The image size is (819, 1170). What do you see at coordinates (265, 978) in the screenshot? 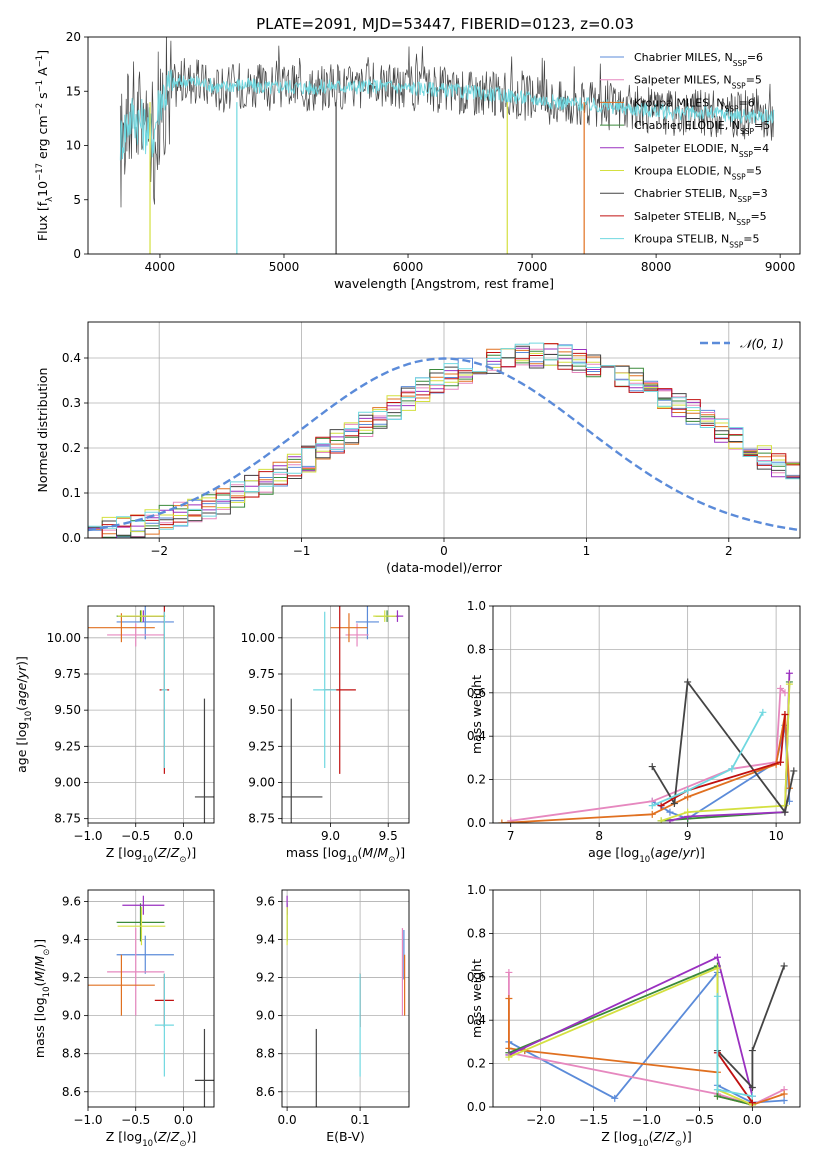
I see `y-tick-label: 9.2` at bounding box center [265, 978].